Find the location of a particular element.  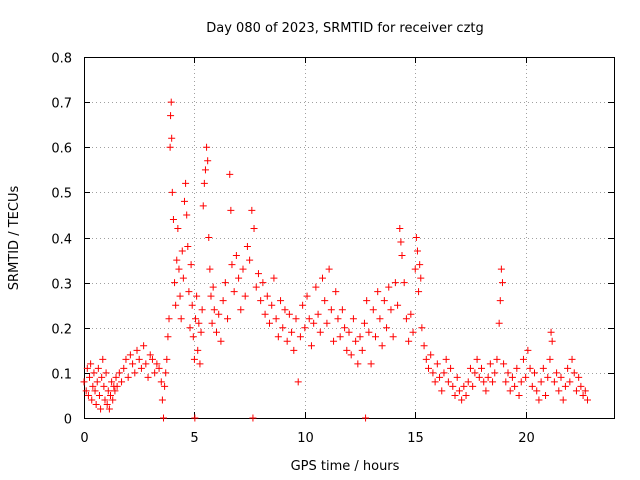

x-tick-label: 5 is located at coordinates (194, 438).